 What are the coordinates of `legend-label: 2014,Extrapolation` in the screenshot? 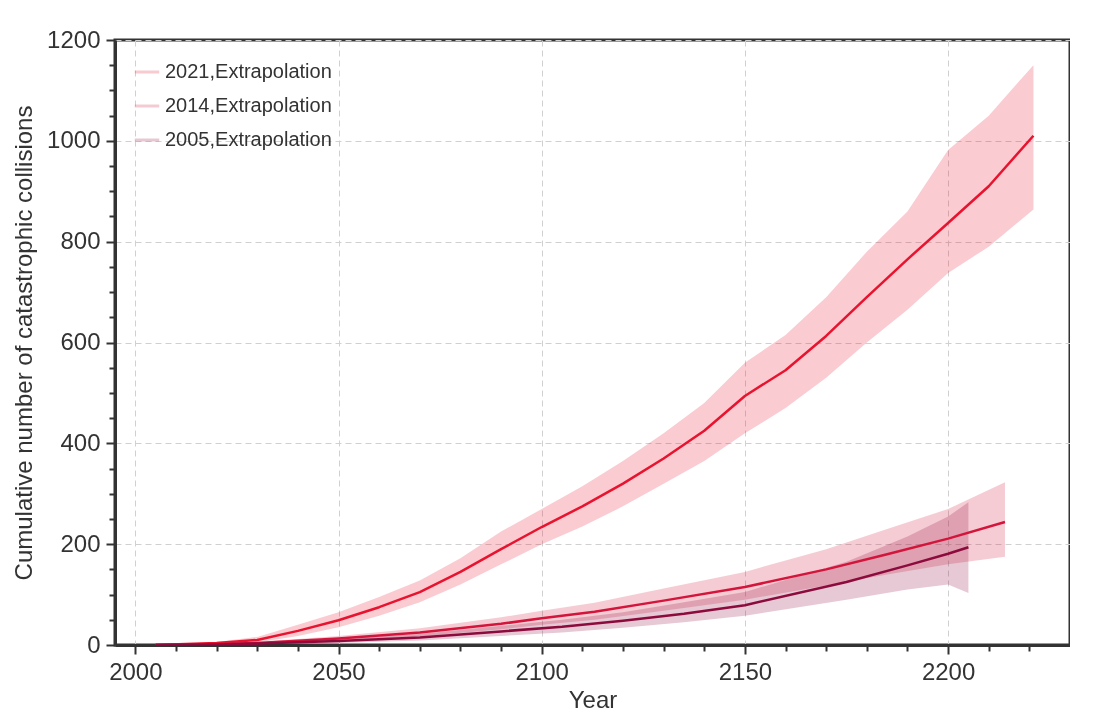 It's located at (248, 105).